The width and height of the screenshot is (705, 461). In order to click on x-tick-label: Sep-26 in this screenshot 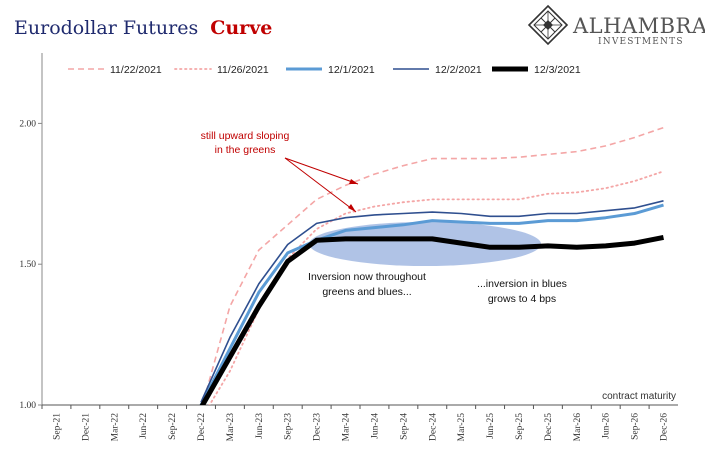, I will do `click(636, 426)`.